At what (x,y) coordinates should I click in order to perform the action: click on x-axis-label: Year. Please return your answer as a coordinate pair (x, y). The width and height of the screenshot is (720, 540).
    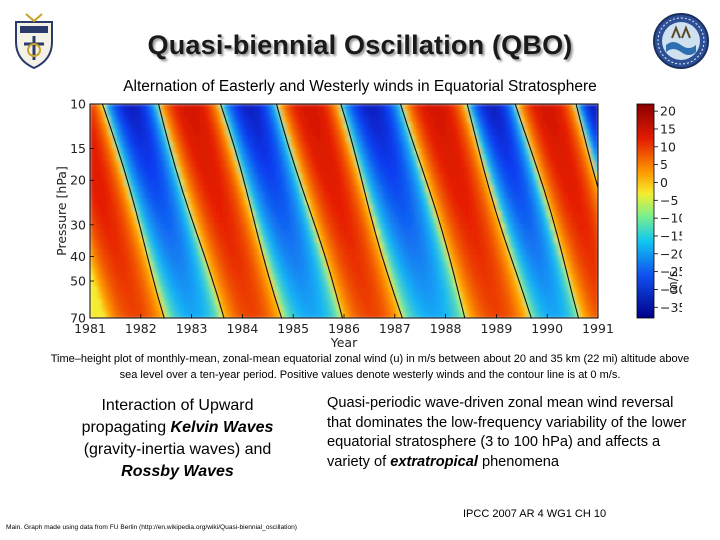
    Looking at the image, I should click on (344, 342).